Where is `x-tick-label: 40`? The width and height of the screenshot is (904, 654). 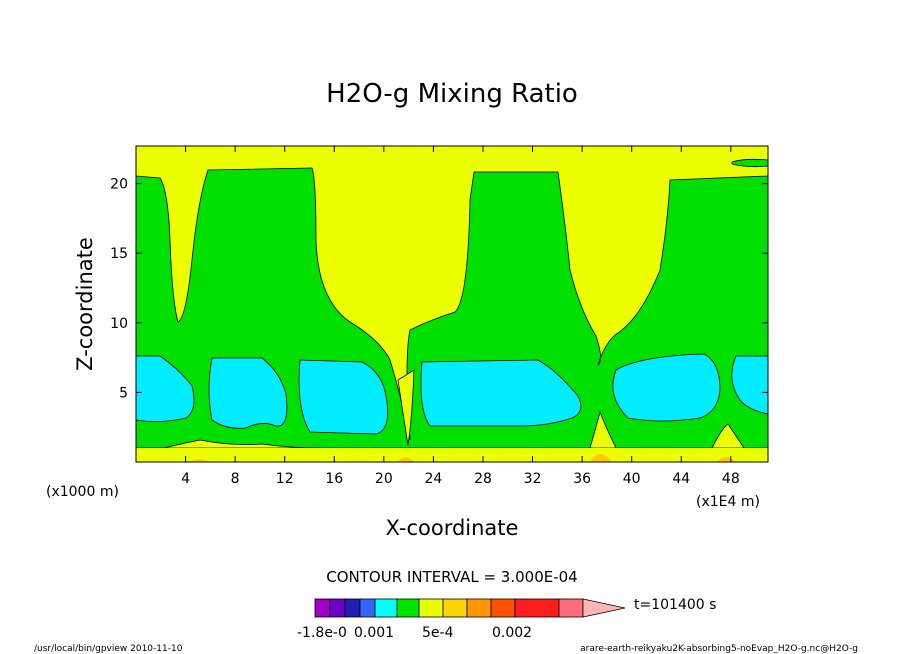 x-tick-label: 40 is located at coordinates (632, 479).